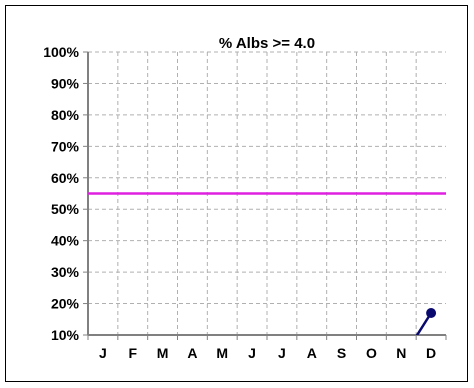 The image size is (474, 388). I want to click on x-tick-label: N, so click(401, 353).